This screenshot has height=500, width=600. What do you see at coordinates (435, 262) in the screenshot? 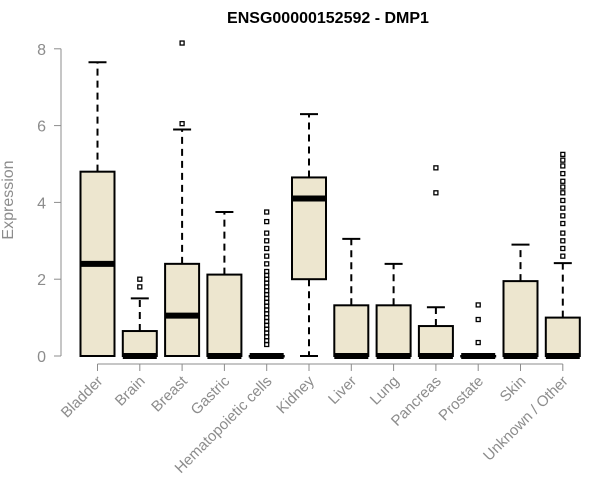
I see `box-pancreas` at bounding box center [435, 262].